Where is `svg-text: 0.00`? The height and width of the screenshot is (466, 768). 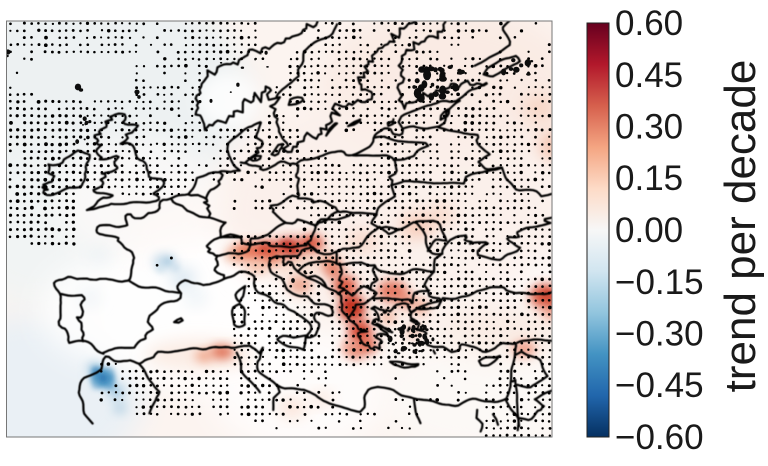
svg-text: 0.00 is located at coordinates (649, 230).